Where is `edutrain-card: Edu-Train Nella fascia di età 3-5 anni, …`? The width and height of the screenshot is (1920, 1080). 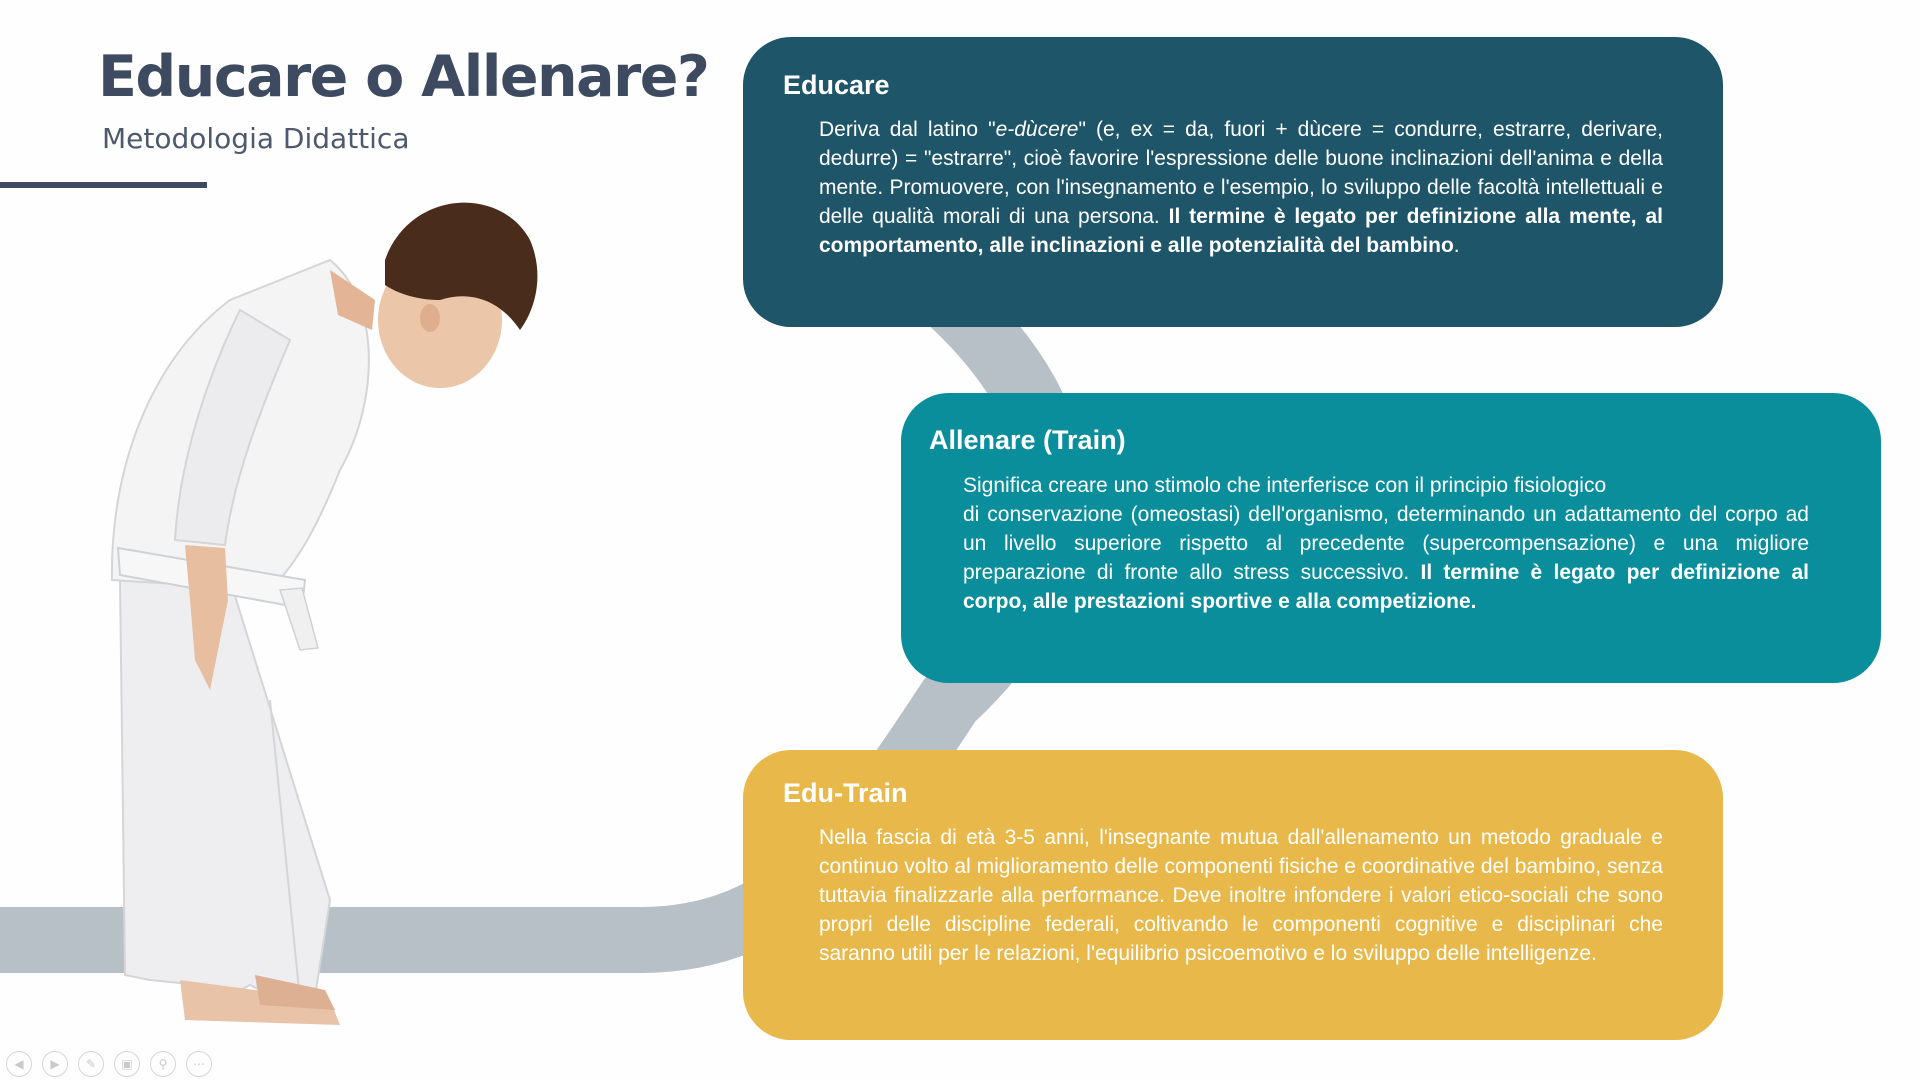 edutrain-card: Edu-Train Nella fascia di età 3-5 anni, … is located at coordinates (1233, 895).